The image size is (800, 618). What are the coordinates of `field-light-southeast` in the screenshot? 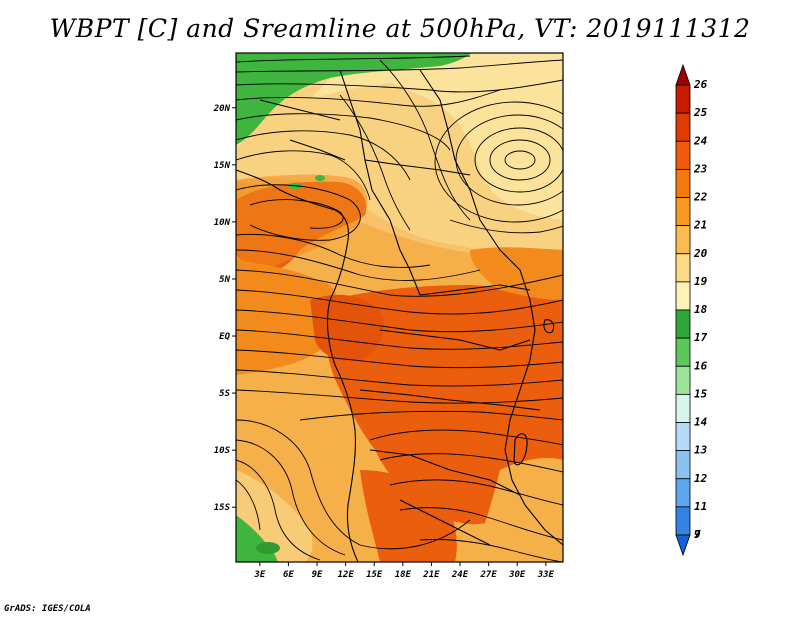 It's located at (516, 510).